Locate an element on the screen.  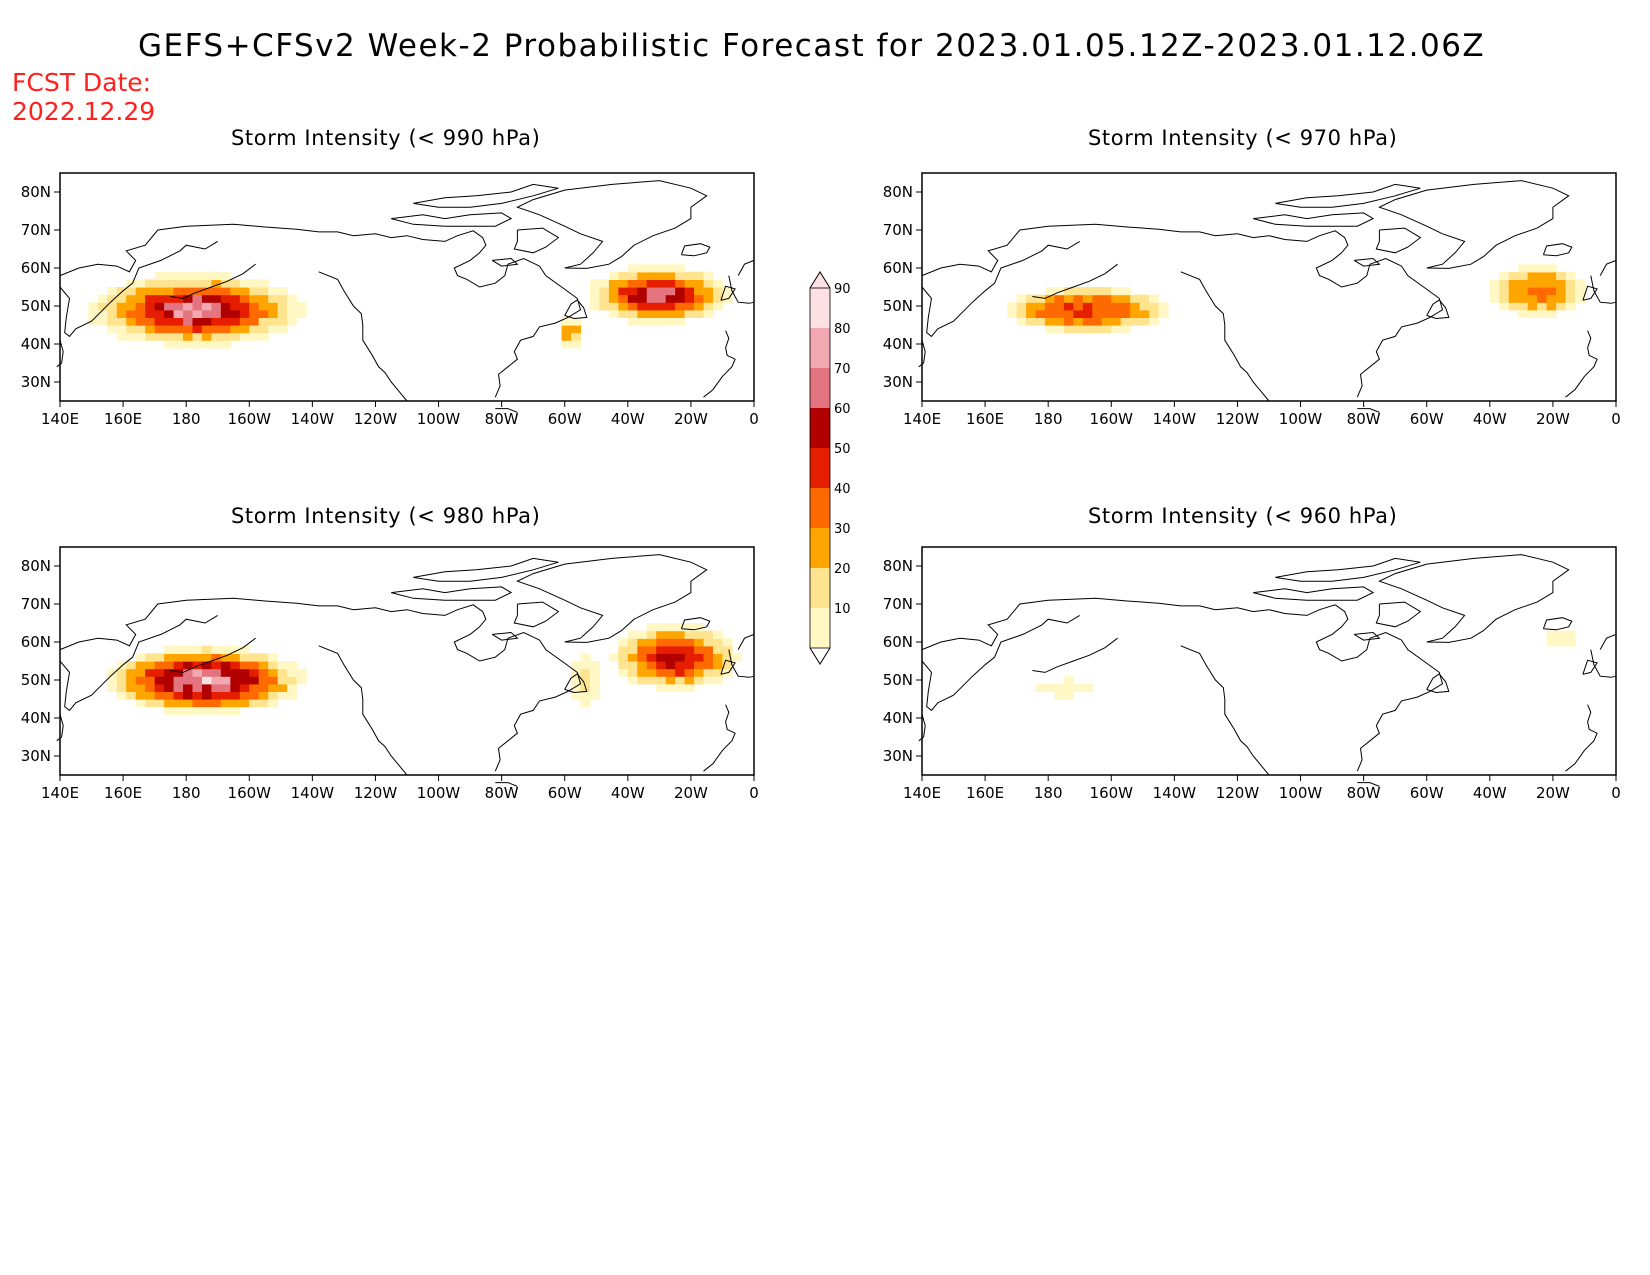
lon-label: 80W is located at coordinates (502, 793).